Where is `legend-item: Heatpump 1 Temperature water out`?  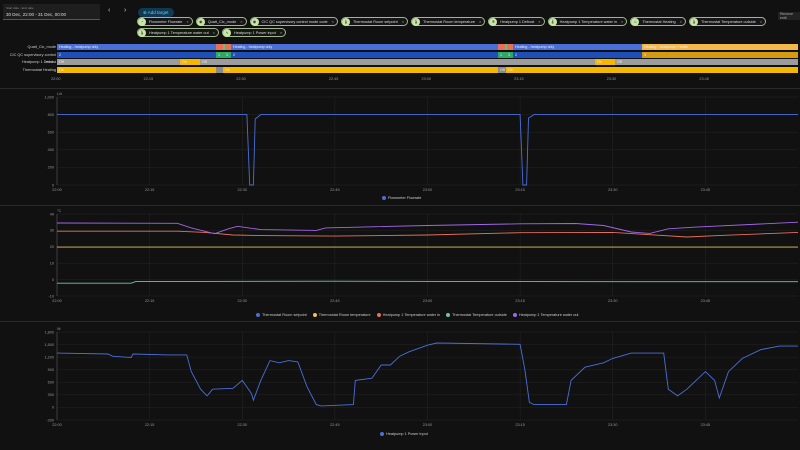
legend-item: Heatpump 1 Temperature water out is located at coordinates (545, 315).